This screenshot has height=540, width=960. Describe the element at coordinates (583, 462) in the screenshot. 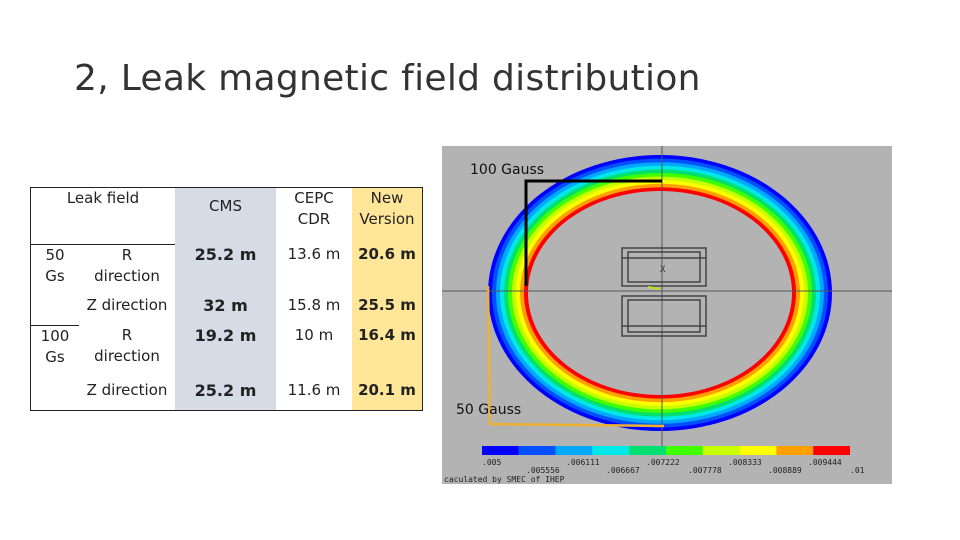

I see `scale-tick-2: .006111` at that location.